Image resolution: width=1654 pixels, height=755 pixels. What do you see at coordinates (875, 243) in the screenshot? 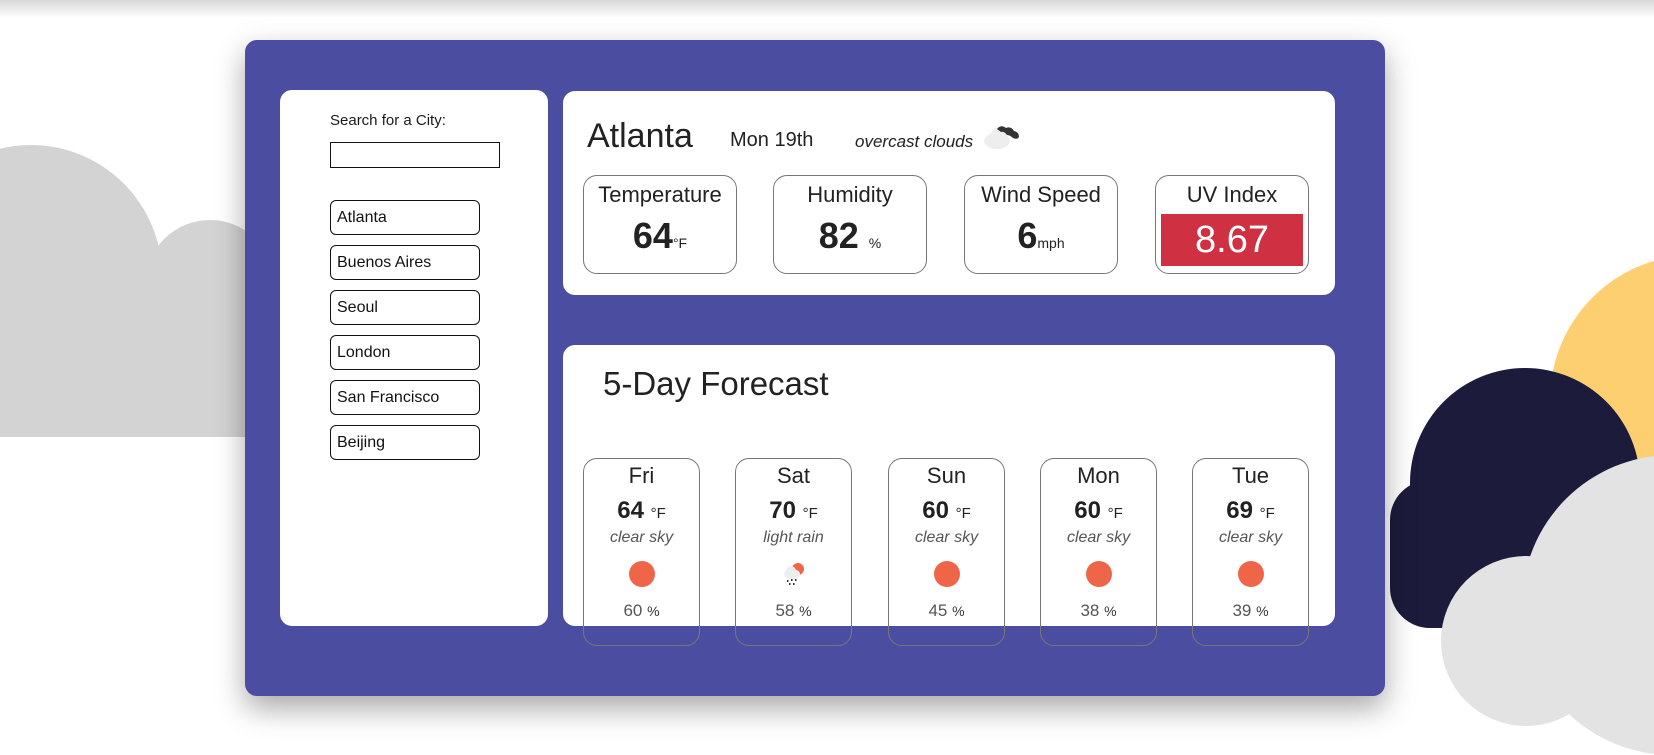
I see `humidity-unit: %` at bounding box center [875, 243].